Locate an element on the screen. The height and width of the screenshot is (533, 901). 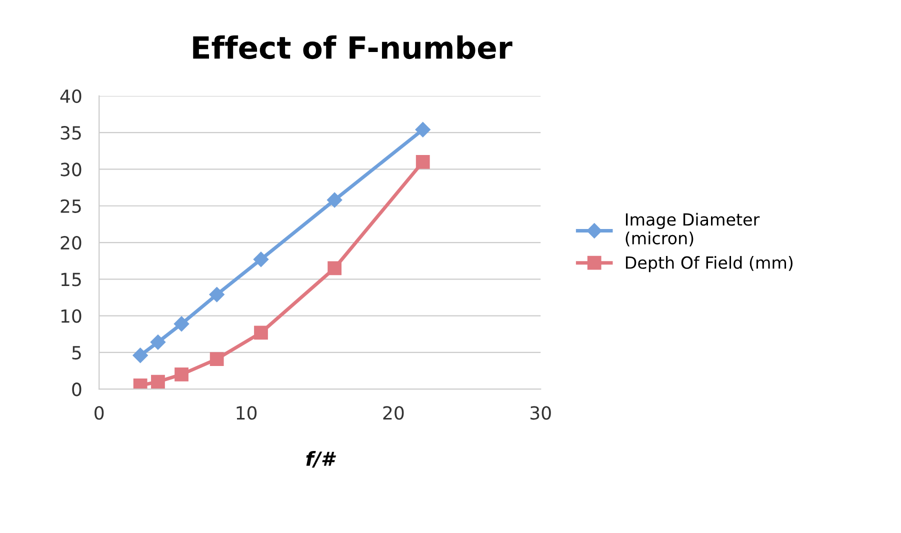
y-tick-label: 40 is located at coordinates (71, 96).